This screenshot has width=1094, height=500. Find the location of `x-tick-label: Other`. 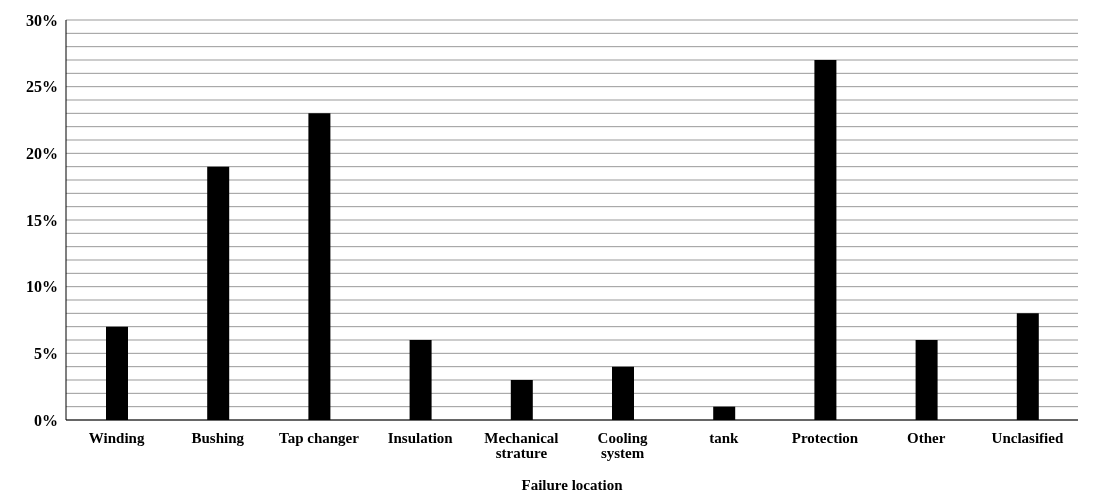

x-tick-label: Other is located at coordinates (926, 437).